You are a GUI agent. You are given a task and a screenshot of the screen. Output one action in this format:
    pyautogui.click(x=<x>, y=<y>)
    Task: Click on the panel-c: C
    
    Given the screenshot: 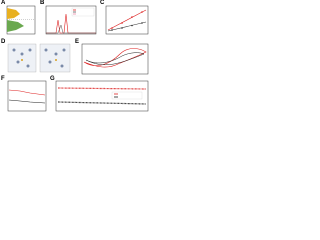 What is the action you would take?
    pyautogui.click(x=124, y=17)
    